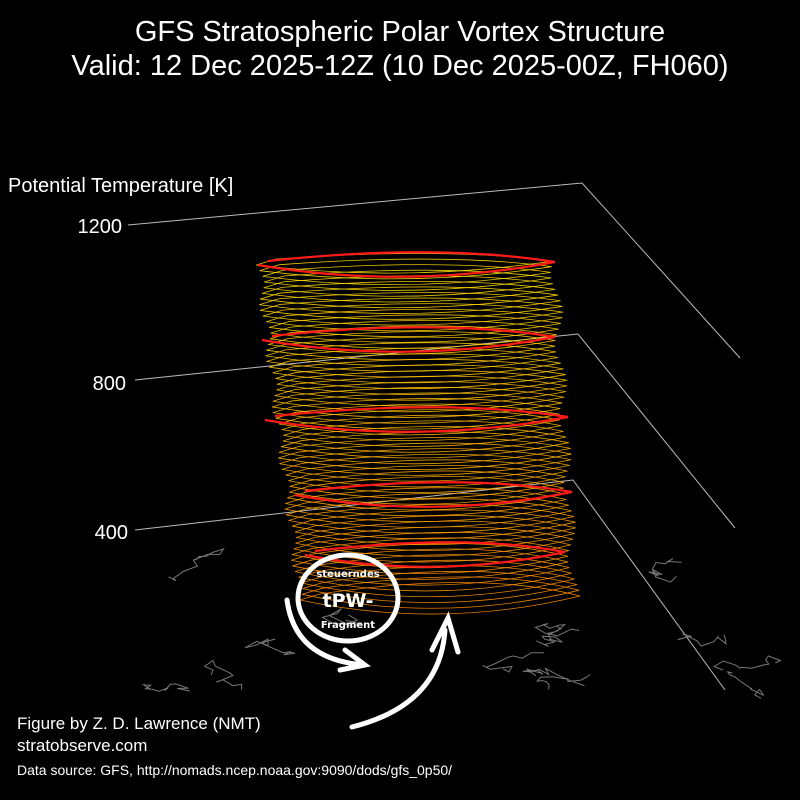  What do you see at coordinates (109, 384) in the screenshot?
I see `tick-800: 800` at bounding box center [109, 384].